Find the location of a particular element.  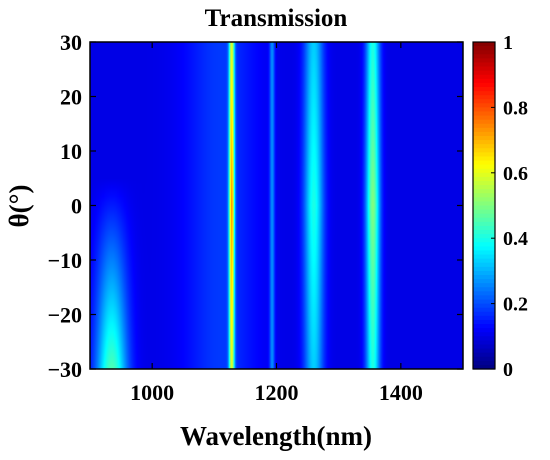

colorbar-ticks: 1 0.8 0.6 0.4 0.2 0 is located at coordinates (509, 206).